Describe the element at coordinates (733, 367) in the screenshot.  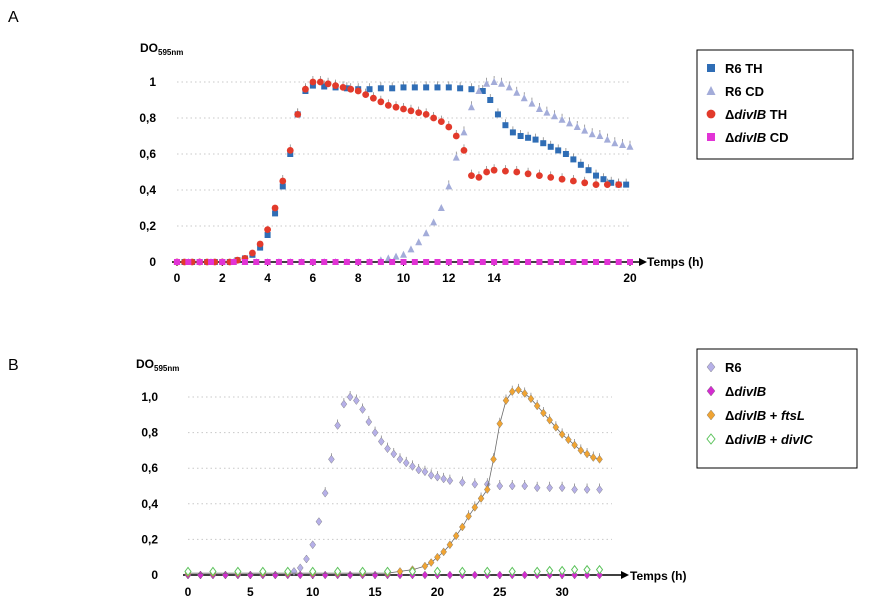
I see `legend-entry: R6` at that location.